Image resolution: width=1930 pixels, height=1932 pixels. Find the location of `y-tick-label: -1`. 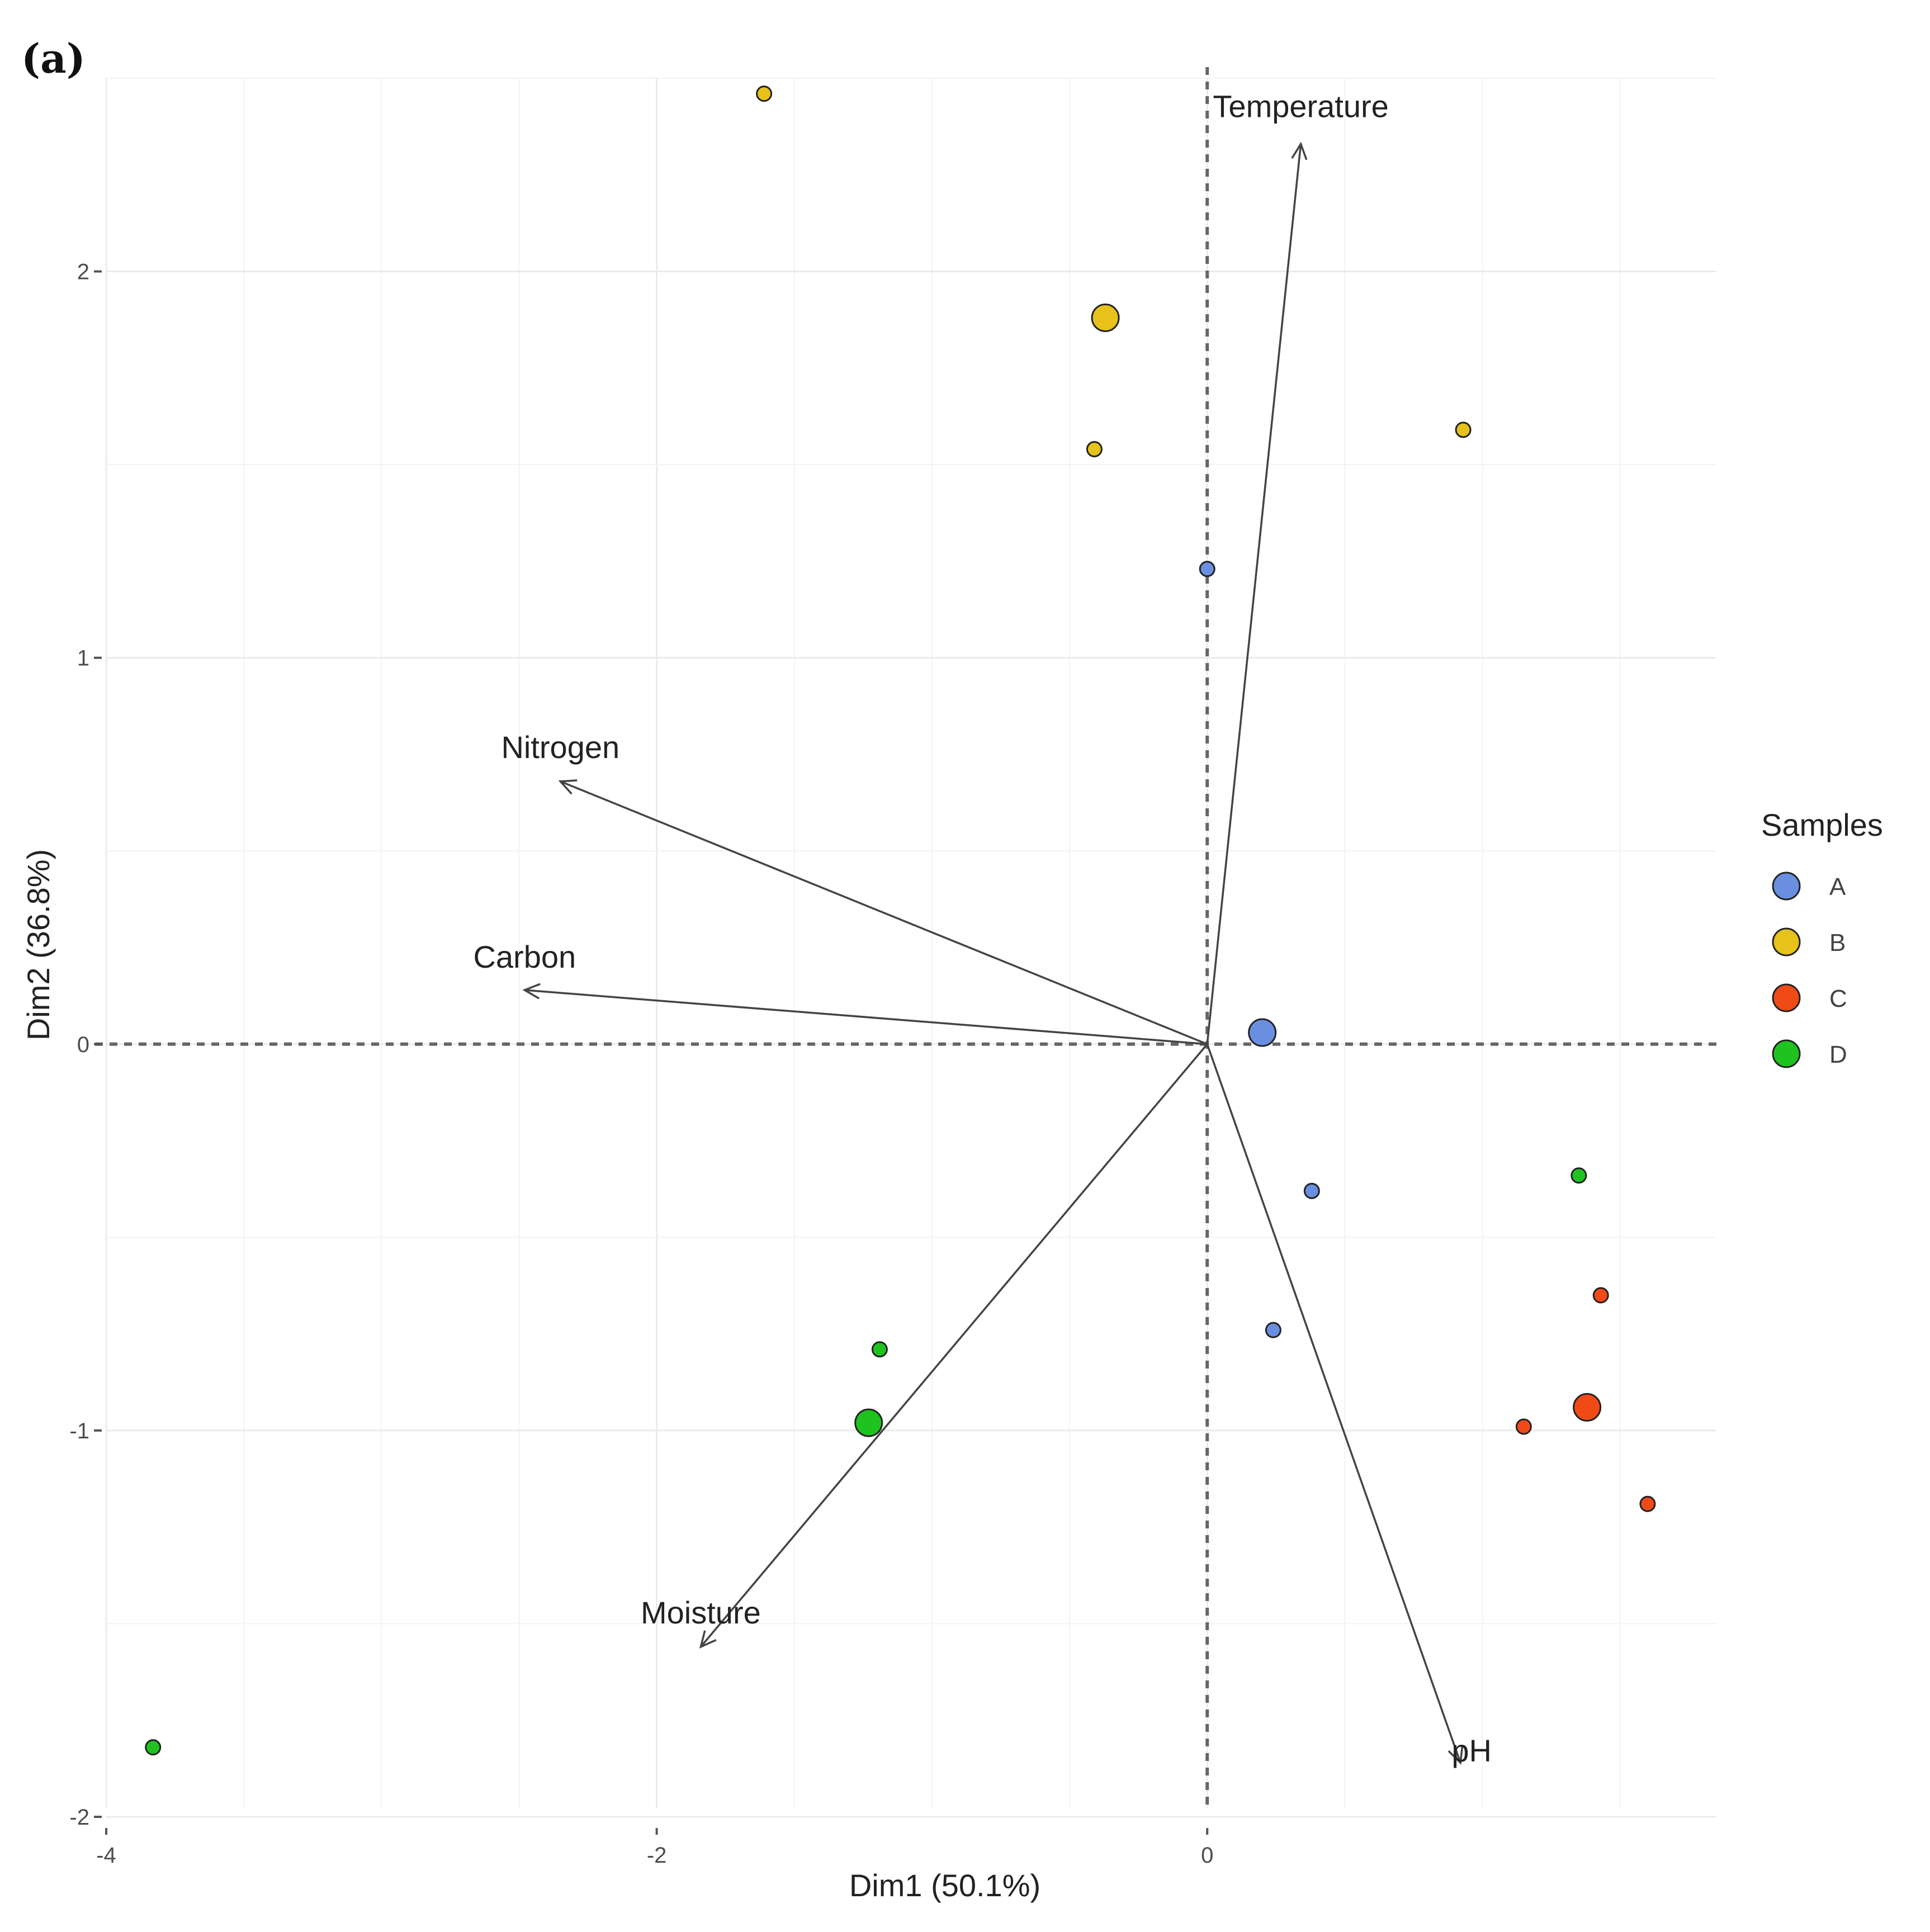

y-tick-label: -1 is located at coordinates (79, 1431).